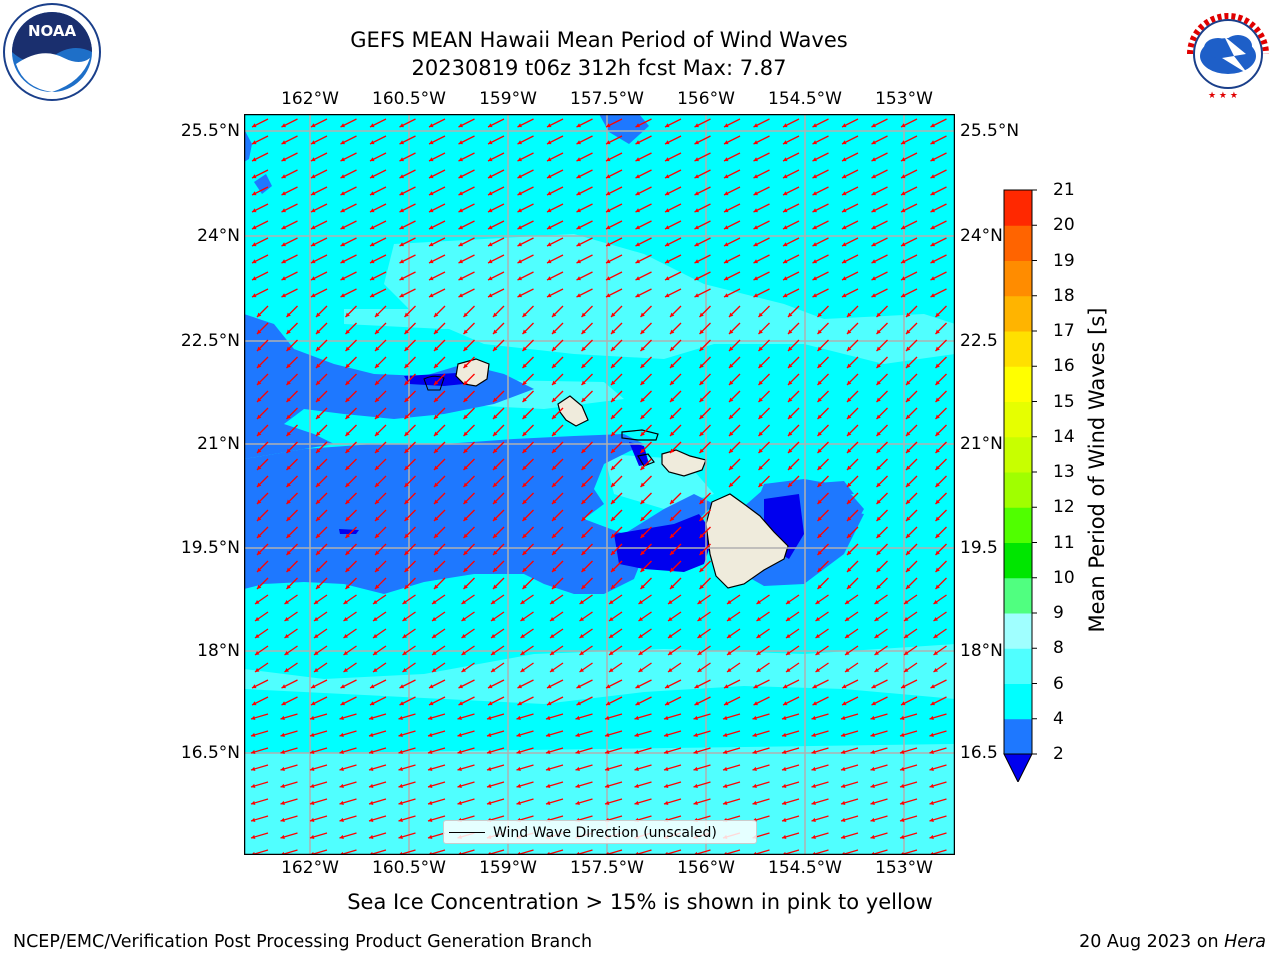 Image resolution: width=1280 pixels, height=960 pixels. I want to click on island-niihau, so click(434, 383).